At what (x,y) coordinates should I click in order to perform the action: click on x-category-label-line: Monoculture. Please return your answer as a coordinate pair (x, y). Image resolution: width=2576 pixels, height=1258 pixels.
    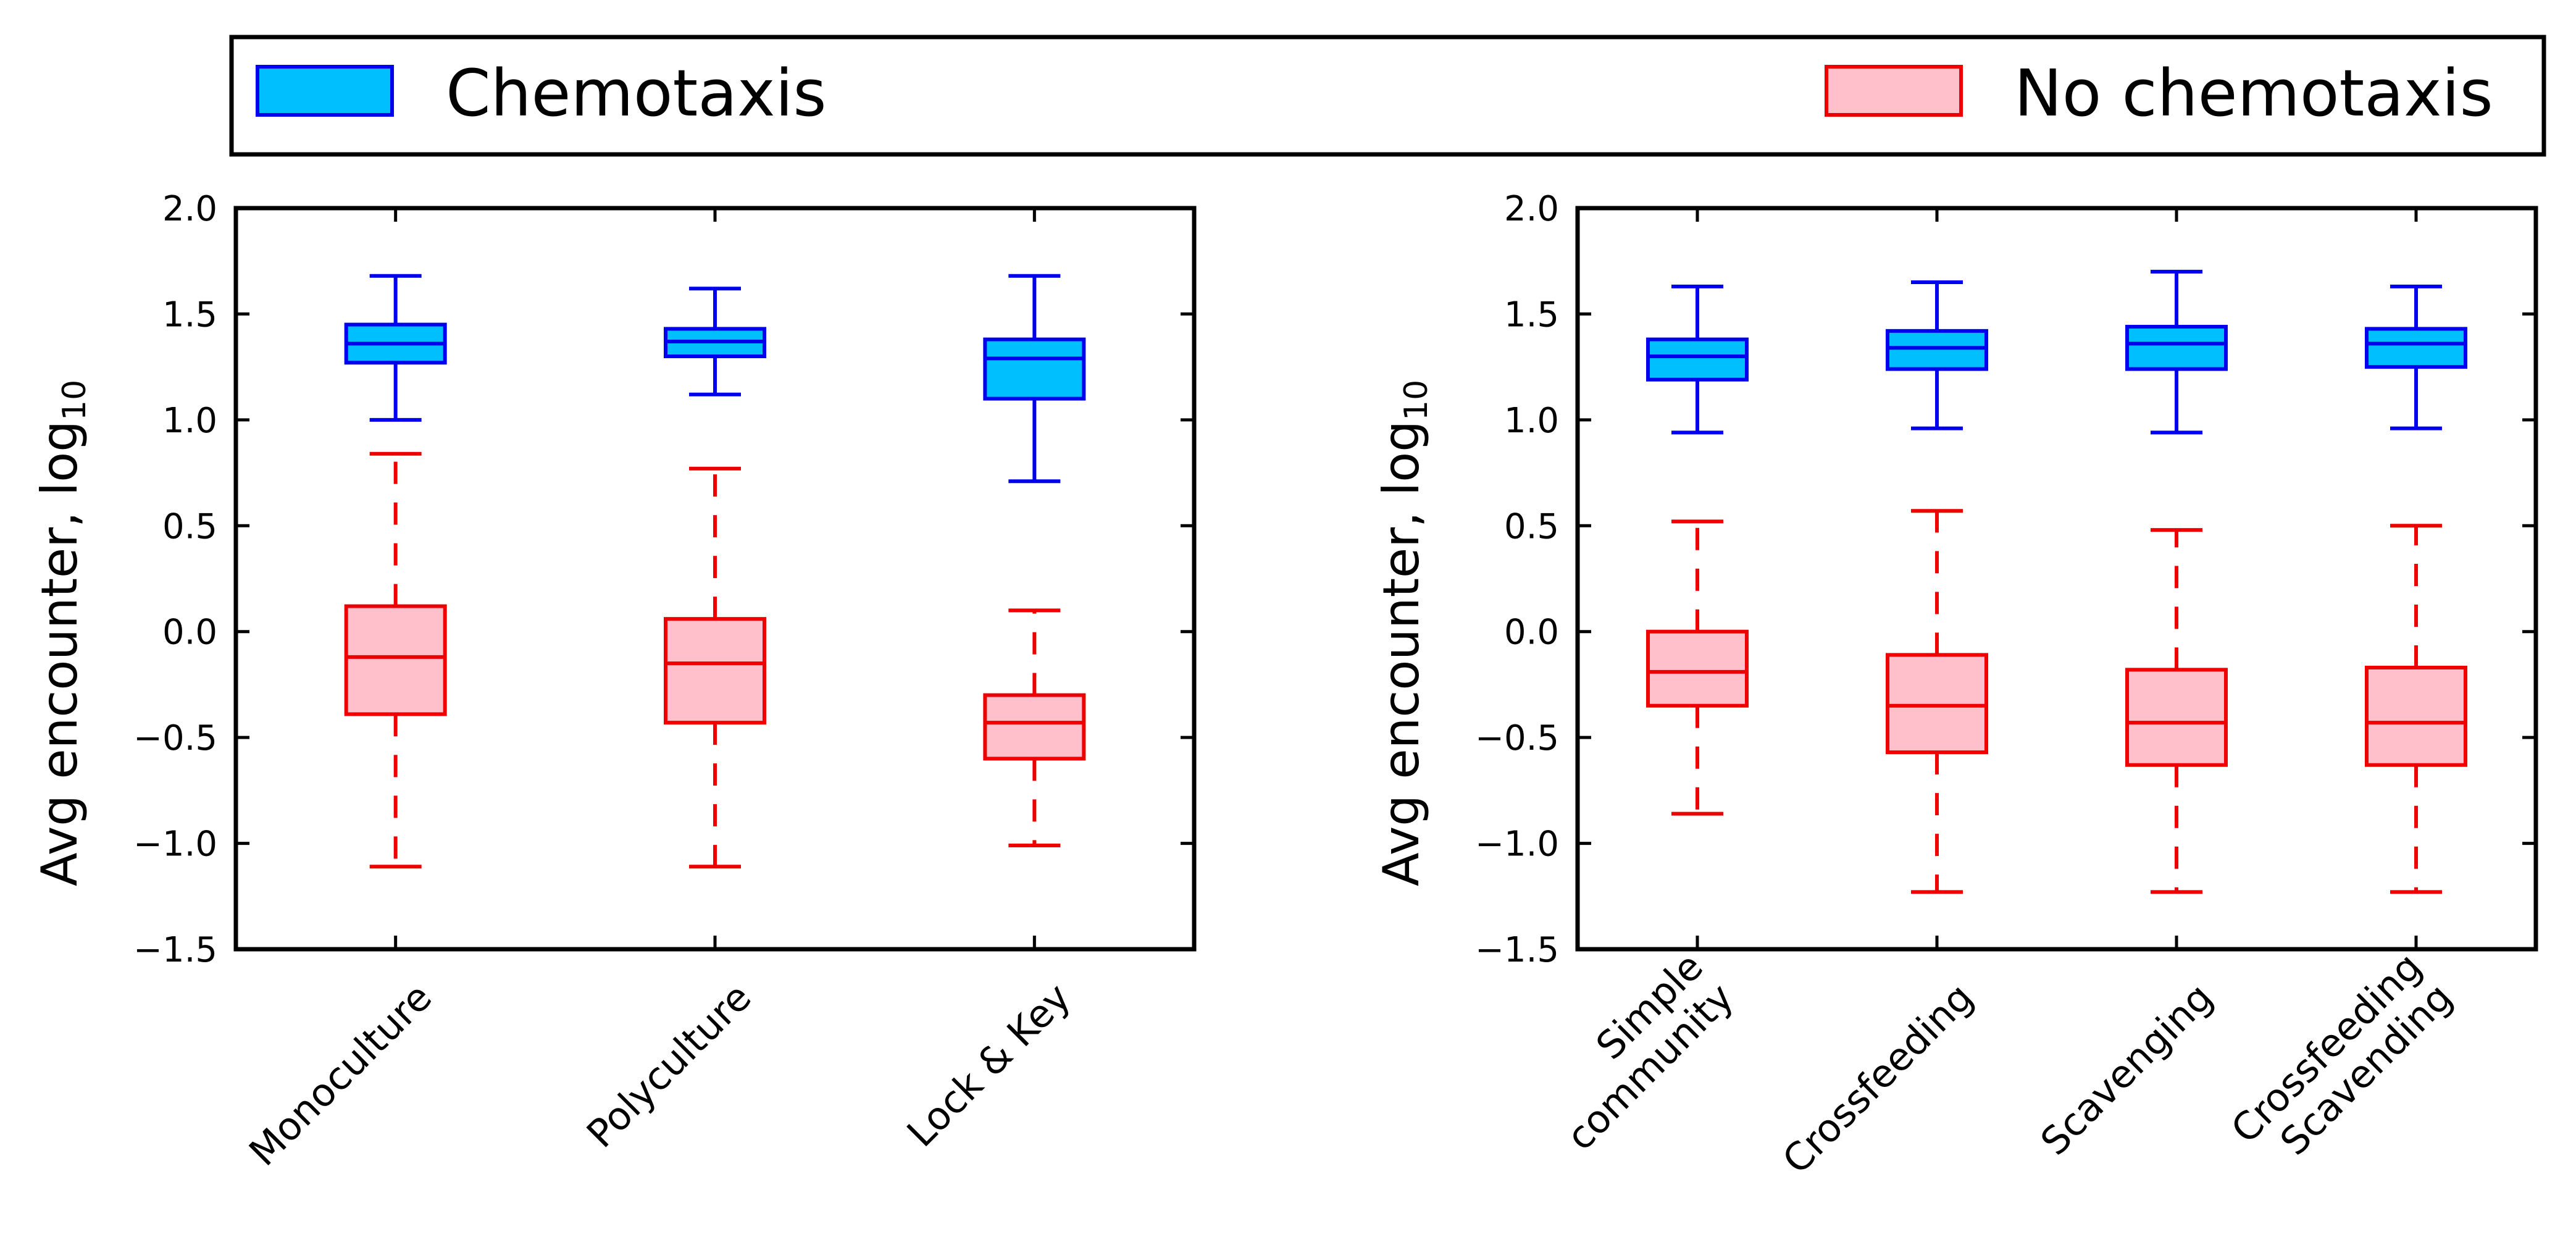
    Looking at the image, I should click on (340, 1075).